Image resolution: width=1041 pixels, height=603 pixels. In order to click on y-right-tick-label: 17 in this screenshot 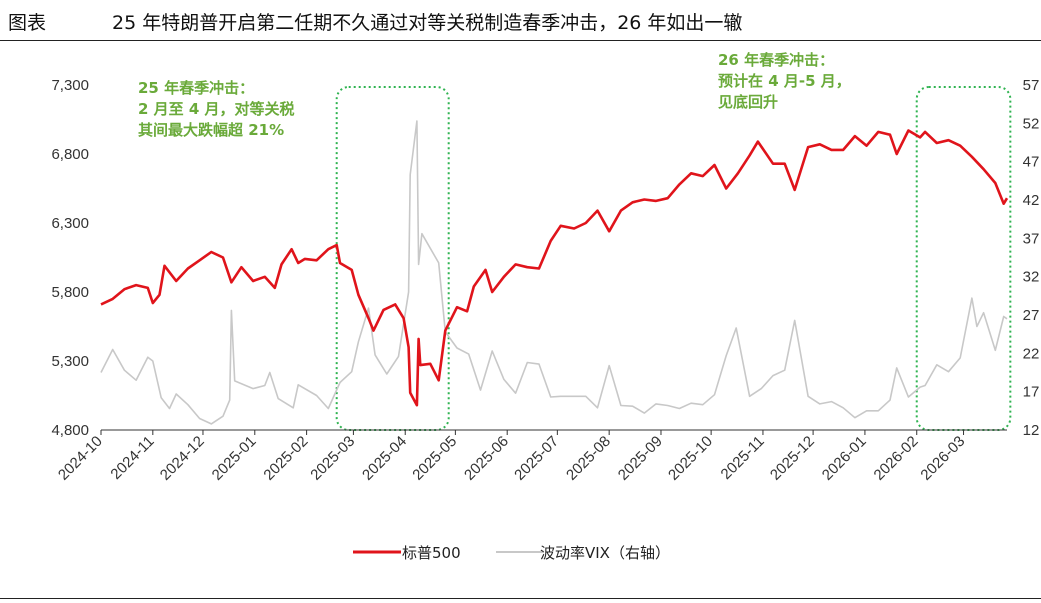, I will do `click(1031, 392)`.